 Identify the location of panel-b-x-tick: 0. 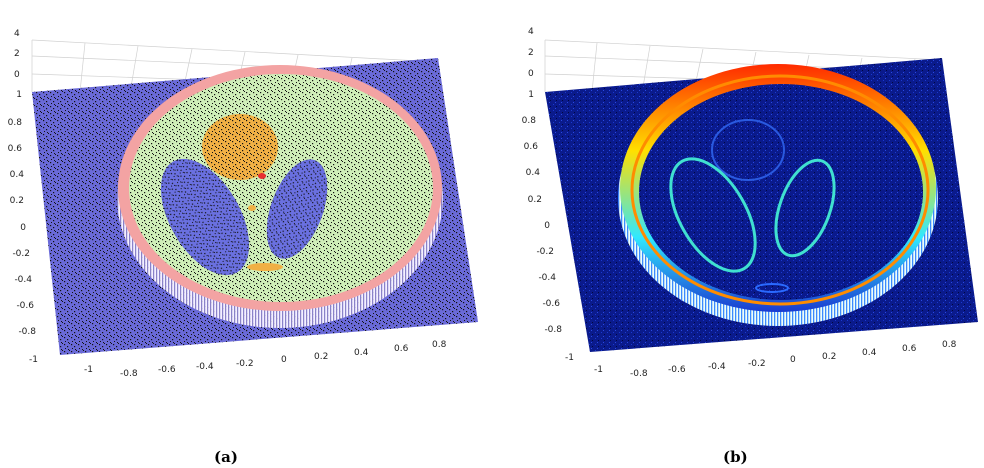
(793, 360).